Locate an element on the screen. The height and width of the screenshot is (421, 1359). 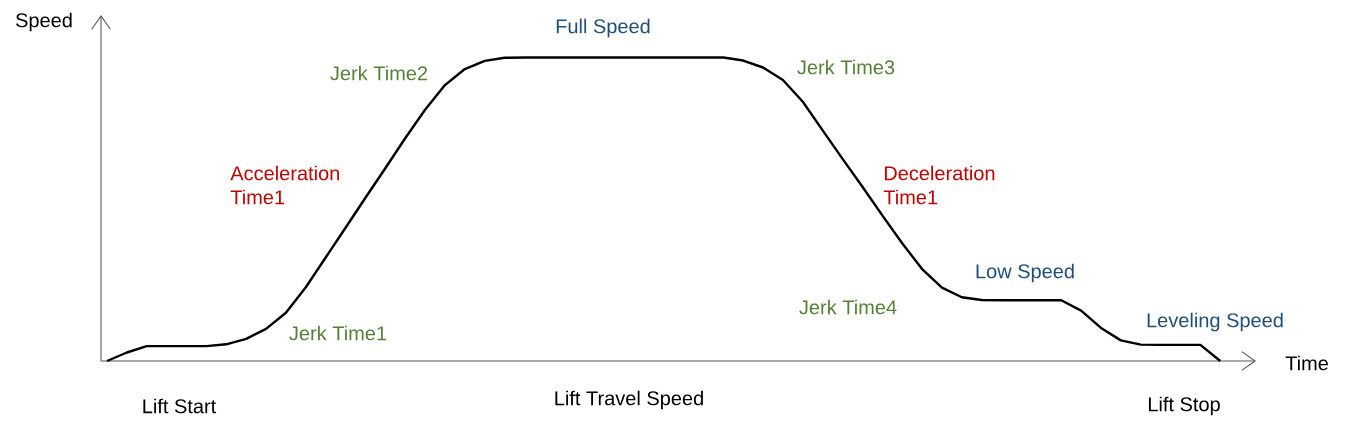
annotation: Jerk Time3 is located at coordinates (846, 67).